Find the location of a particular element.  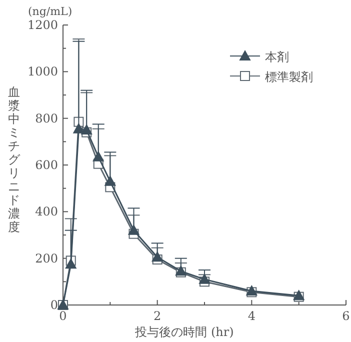

legend-label: 本剤 is located at coordinates (277, 57).